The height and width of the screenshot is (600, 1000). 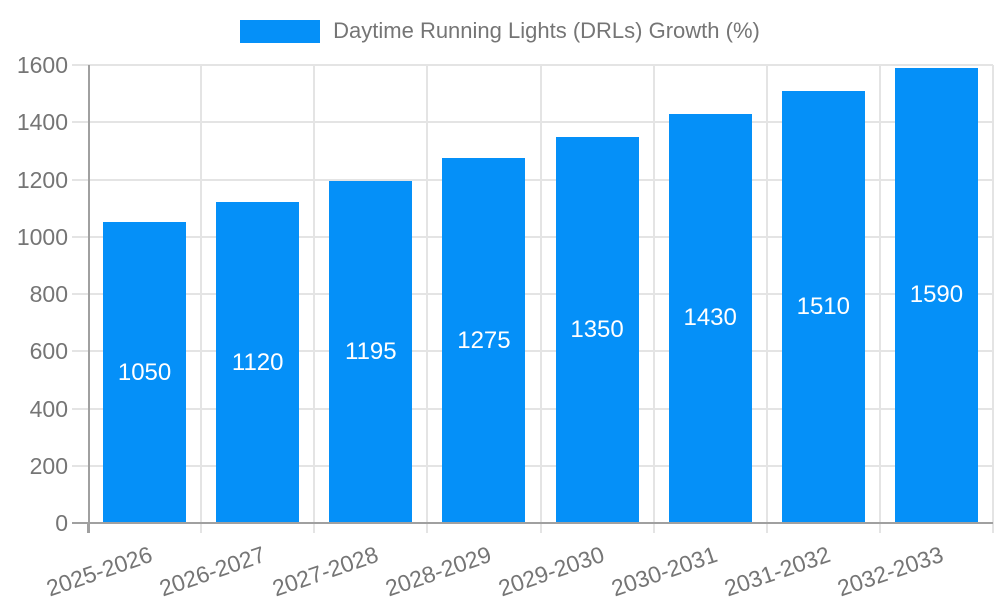 I want to click on y-tick-label: 200, so click(x=48, y=465).